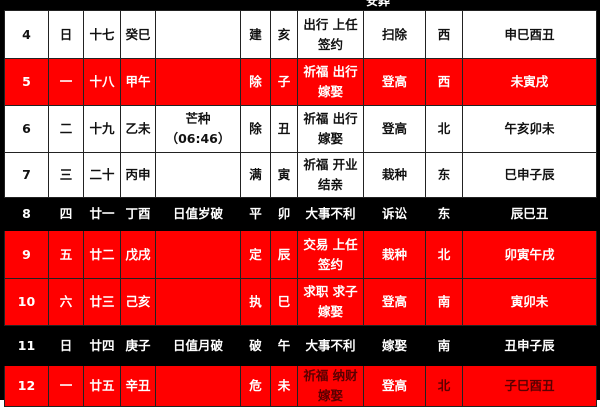 The height and width of the screenshot is (407, 600). I want to click on weekday-cell: 五, so click(66, 254).